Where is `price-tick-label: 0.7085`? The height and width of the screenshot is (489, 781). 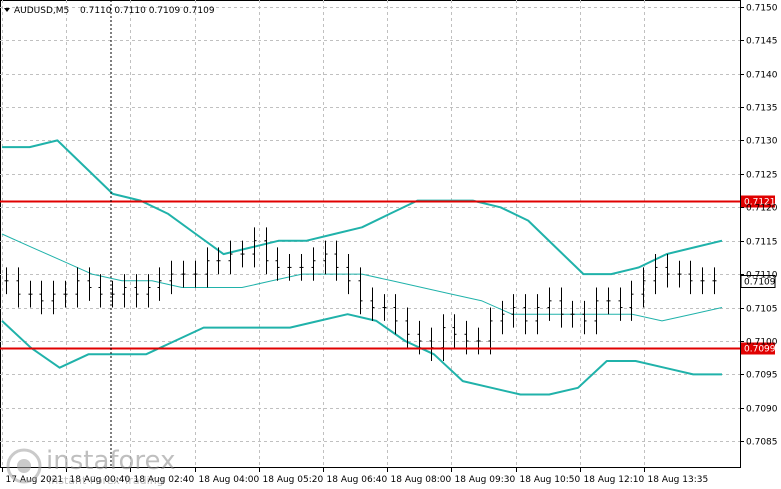
price-tick-label: 0.7085 is located at coordinates (762, 443).